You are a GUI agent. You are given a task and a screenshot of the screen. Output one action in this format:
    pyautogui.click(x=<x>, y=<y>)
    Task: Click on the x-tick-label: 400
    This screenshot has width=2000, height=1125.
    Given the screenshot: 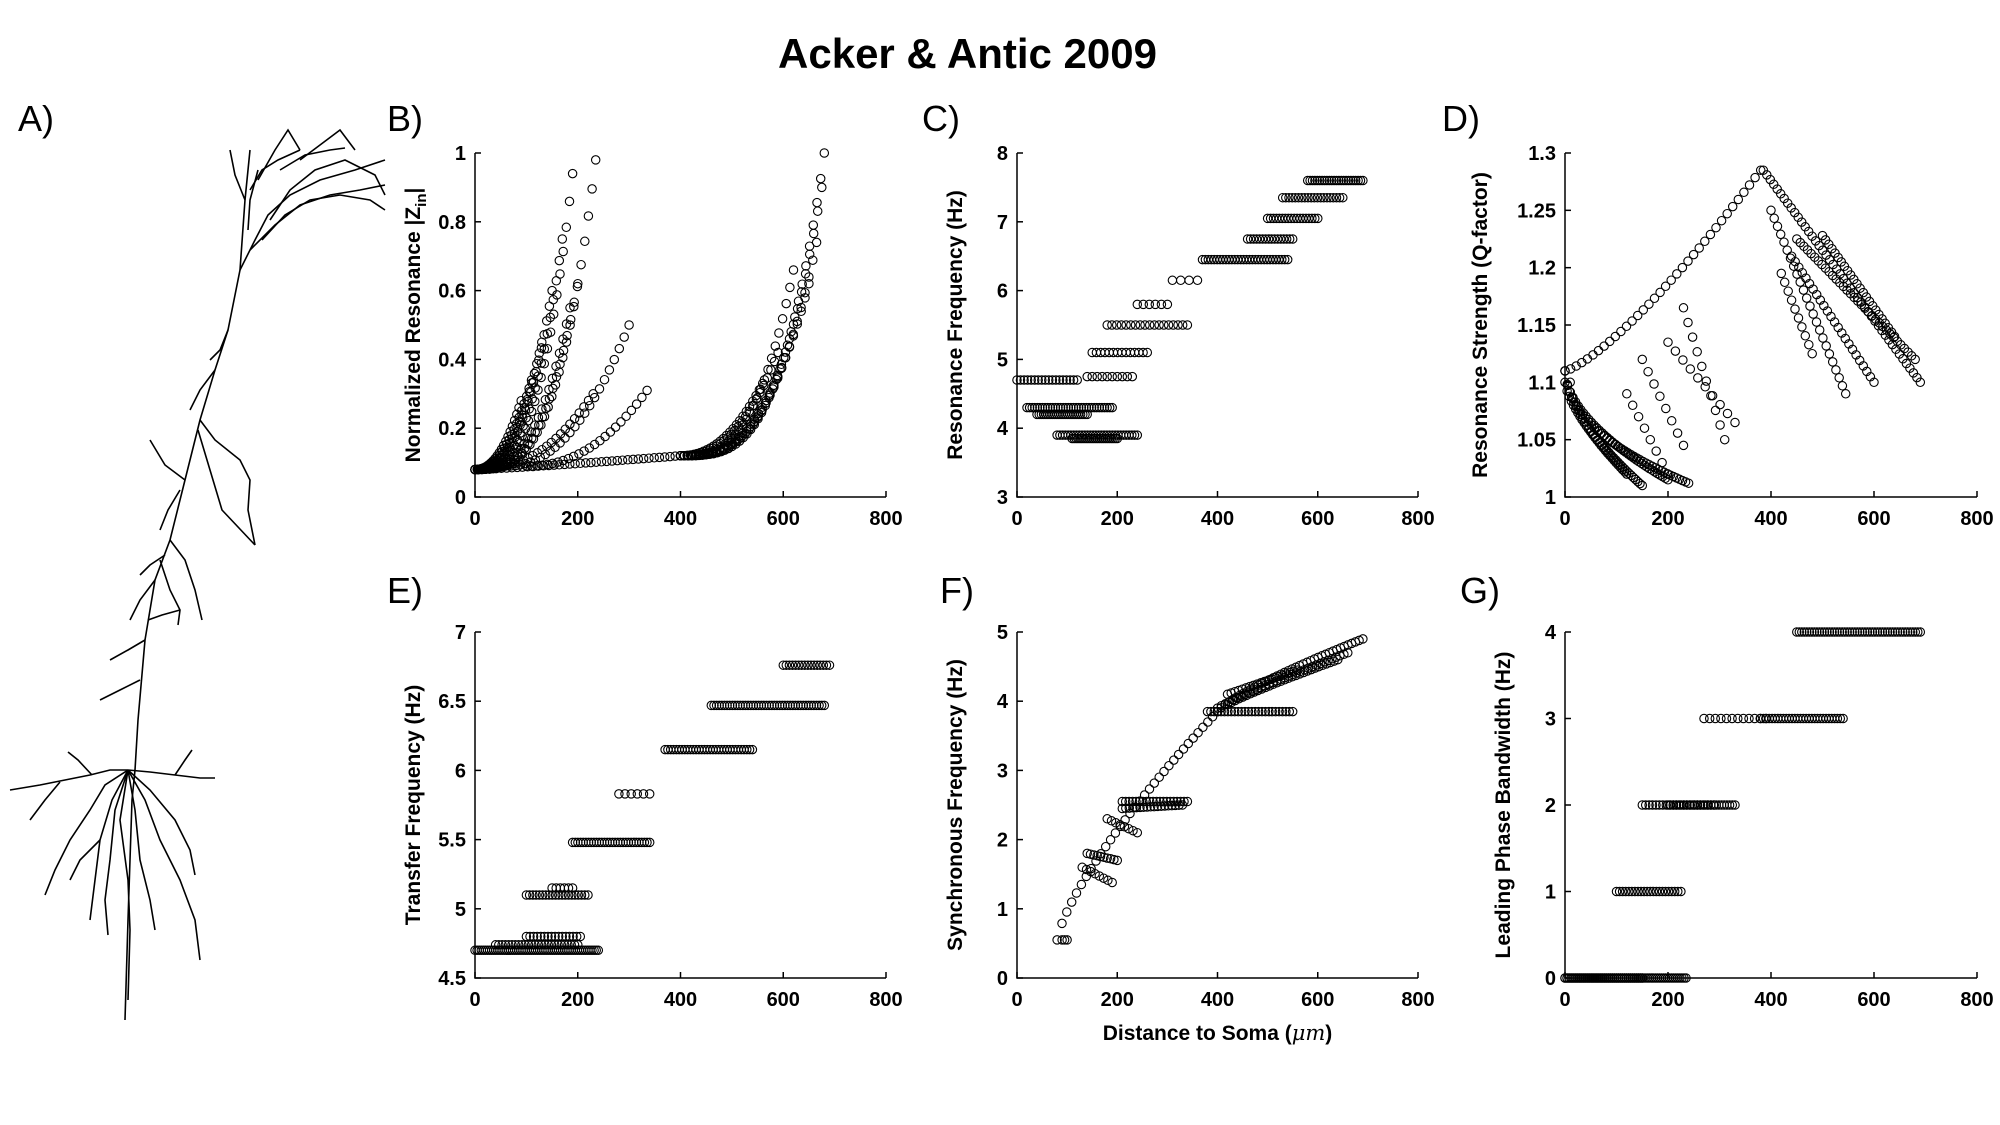 What is the action you would take?
    pyautogui.click(x=1770, y=519)
    